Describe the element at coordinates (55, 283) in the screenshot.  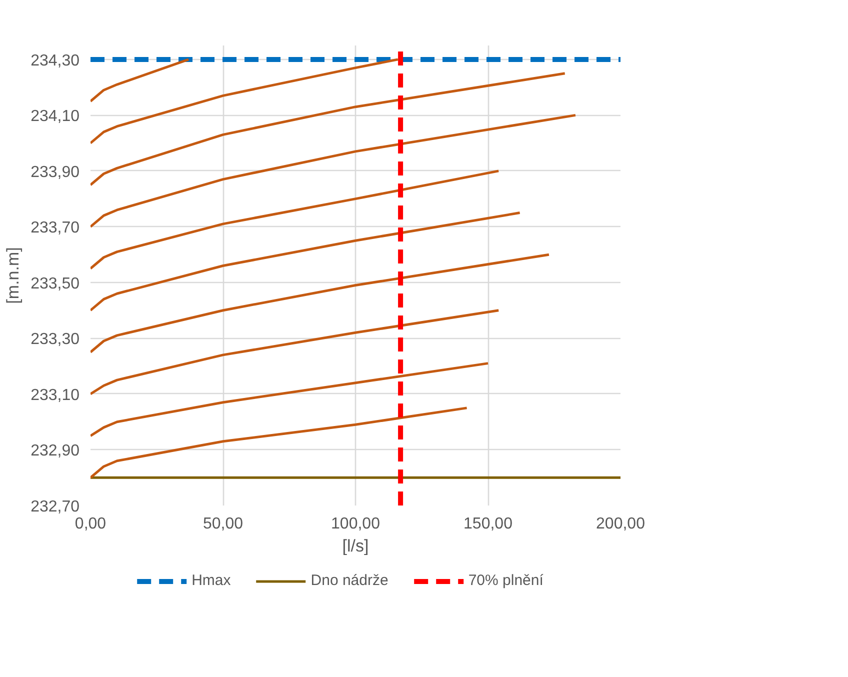
I see `y-tick-label: 233,50` at that location.